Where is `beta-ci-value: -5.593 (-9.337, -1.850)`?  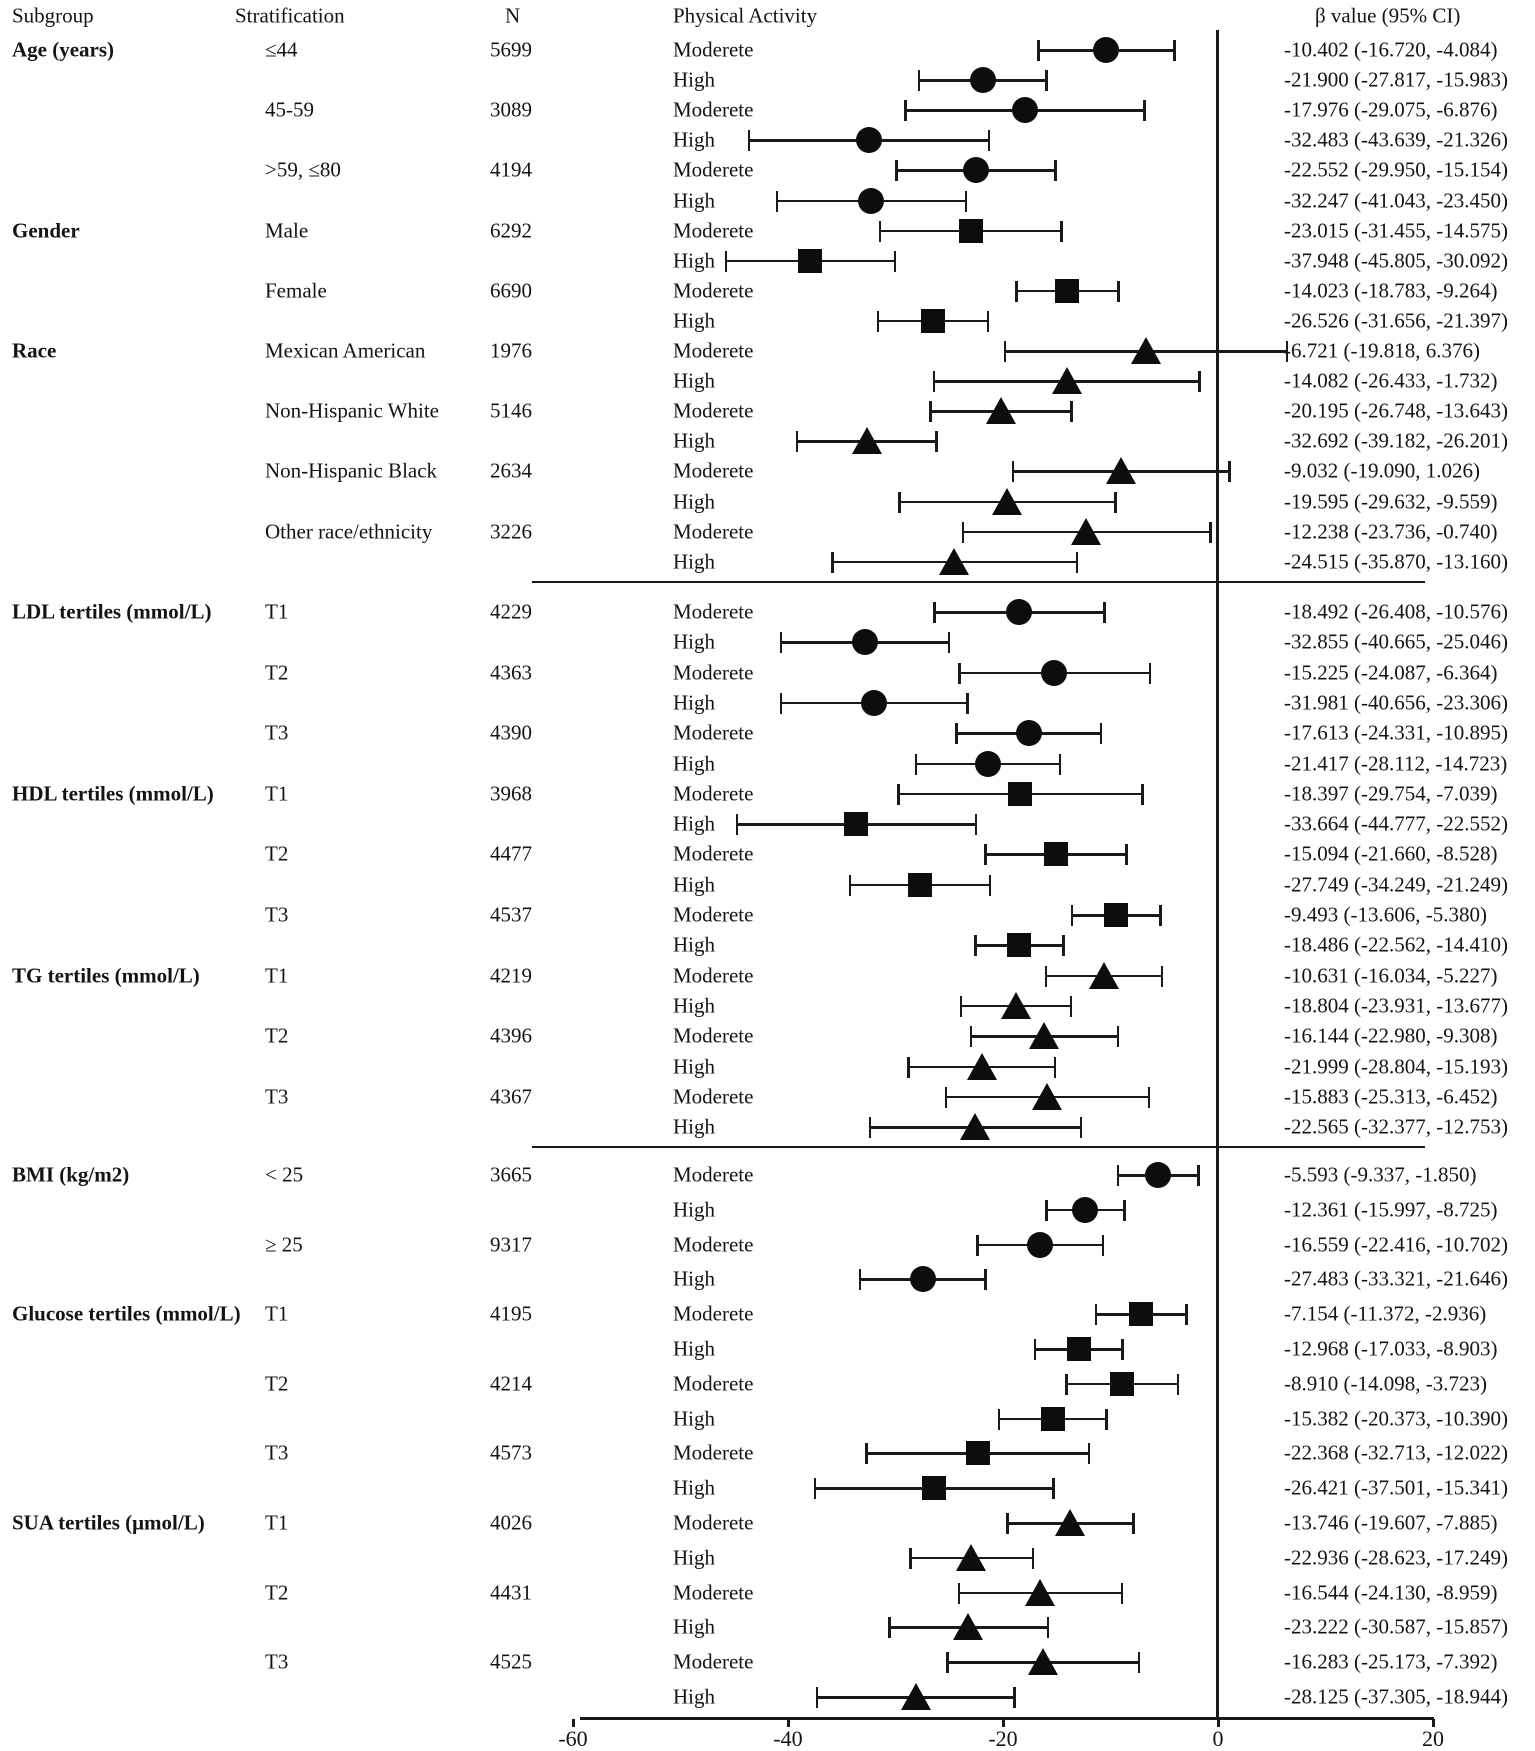
beta-ci-value: -5.593 (-9.337, -1.850) is located at coordinates (1380, 1174).